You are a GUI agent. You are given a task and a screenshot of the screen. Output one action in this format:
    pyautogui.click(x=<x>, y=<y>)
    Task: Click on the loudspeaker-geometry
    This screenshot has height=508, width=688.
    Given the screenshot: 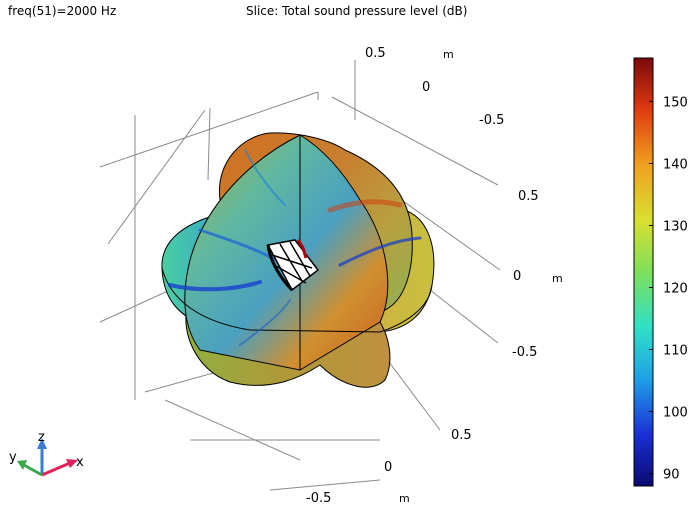 What is the action you would take?
    pyautogui.click(x=293, y=265)
    